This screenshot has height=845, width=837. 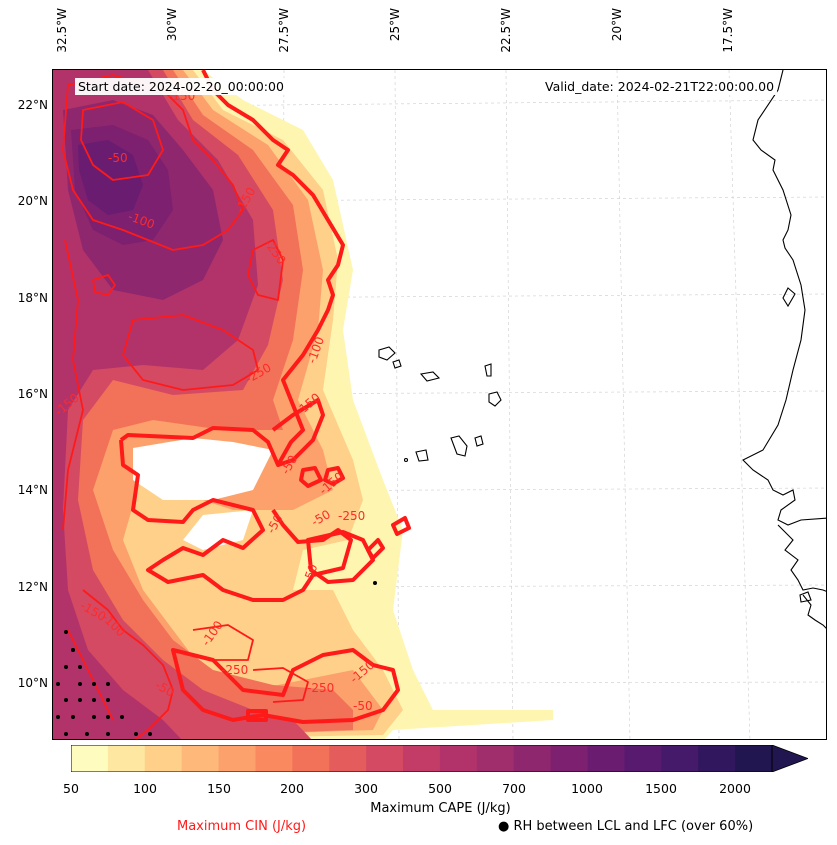 I want to click on start-date-label: Start date: 2024-02-20_00:00:00, so click(x=181, y=86).